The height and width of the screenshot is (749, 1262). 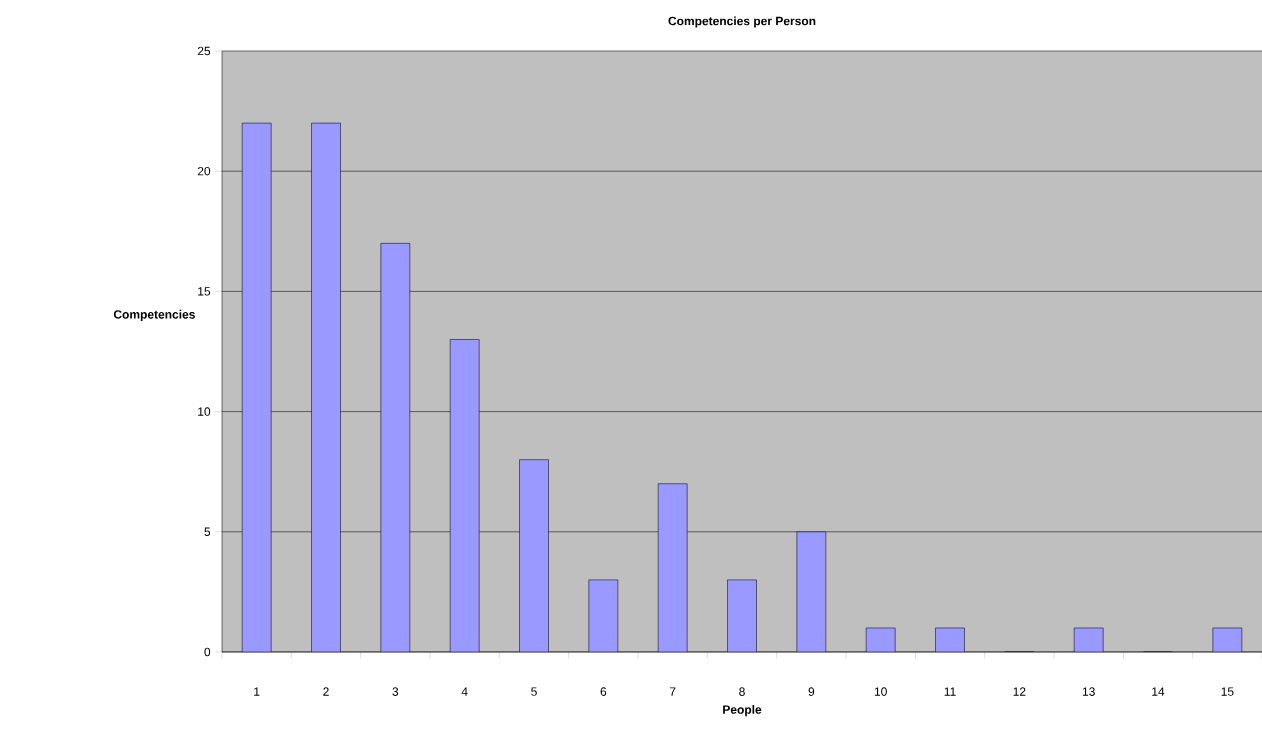 I want to click on y-tick-label: 15, so click(x=204, y=291).